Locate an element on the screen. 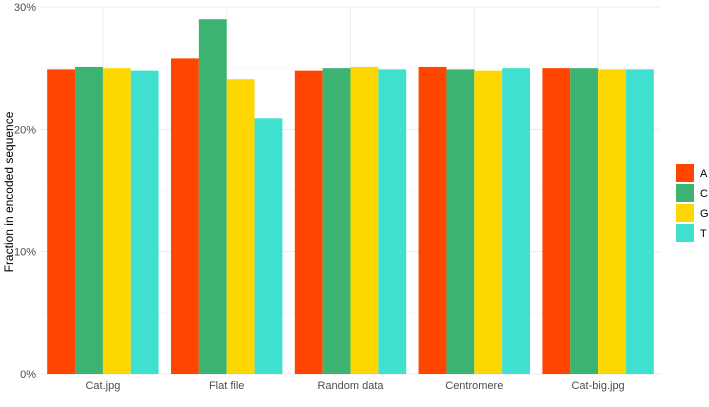 The image size is (709, 407). legend-key-C is located at coordinates (685, 193).